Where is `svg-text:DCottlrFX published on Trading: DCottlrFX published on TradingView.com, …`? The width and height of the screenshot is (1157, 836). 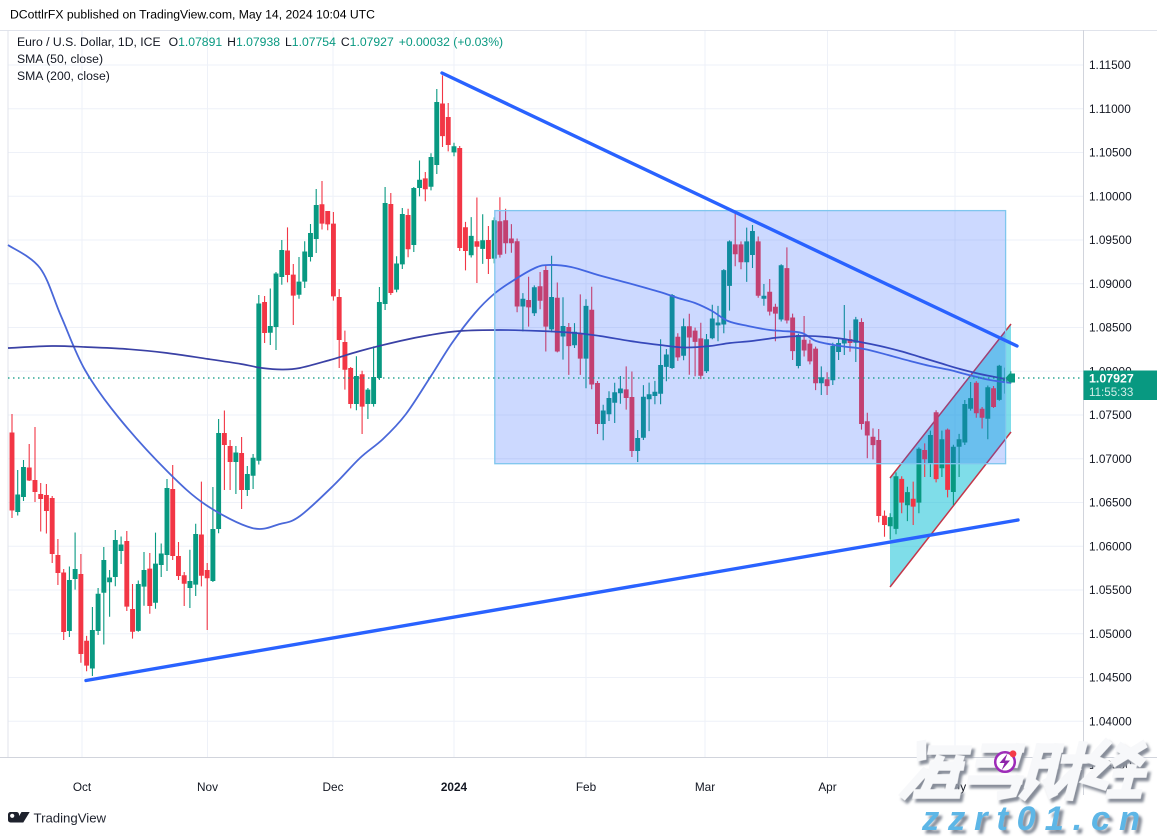 svg-text:DCottlrFX published on Trading: DCottlrFX published on TradingView.com, … is located at coordinates (192, 15).